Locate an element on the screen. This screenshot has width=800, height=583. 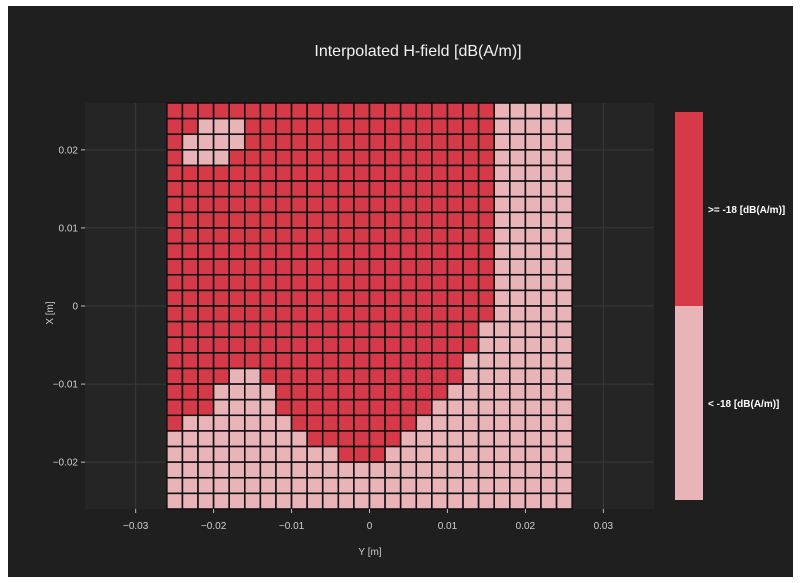
y-tick-label: 0.01 is located at coordinates (69, 228).